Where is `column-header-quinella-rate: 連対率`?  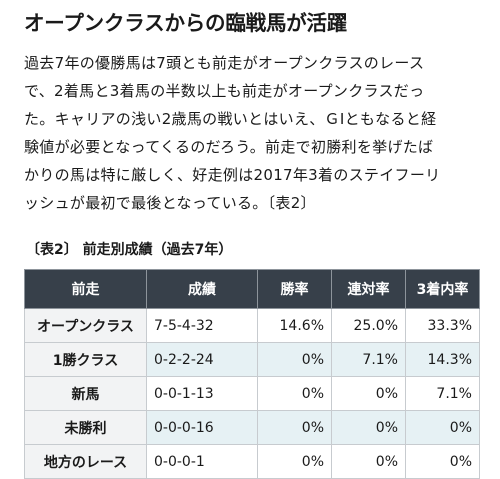
column-header-quinella-rate: 連対率 is located at coordinates (368, 289).